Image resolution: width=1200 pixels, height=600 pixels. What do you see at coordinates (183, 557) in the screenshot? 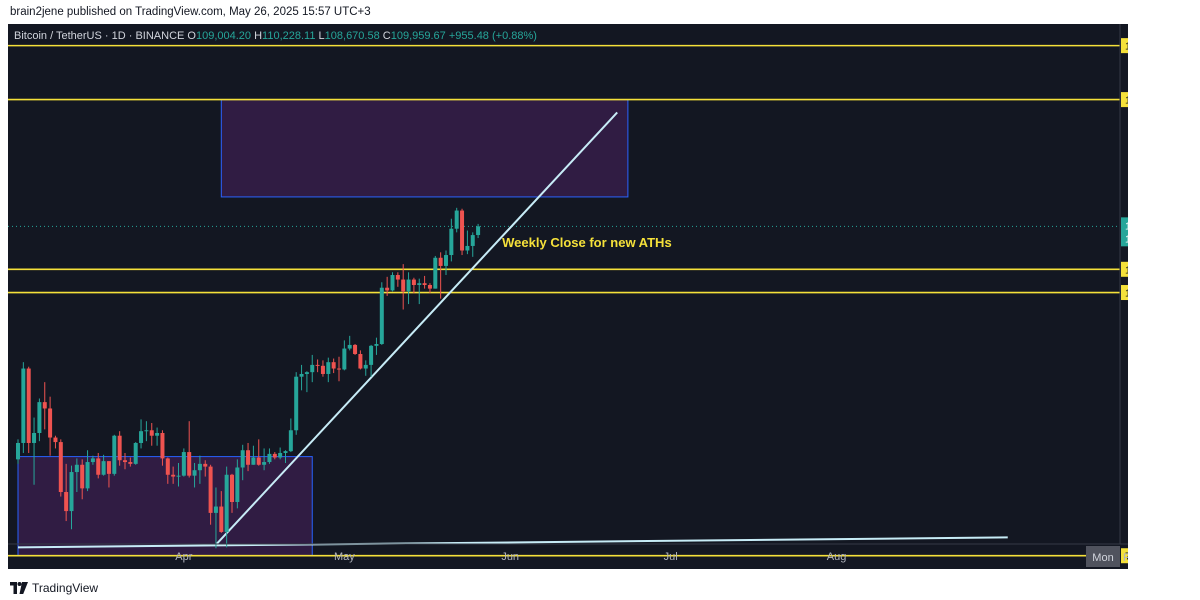
I see `x-tick-label-0: Apr` at bounding box center [183, 557].